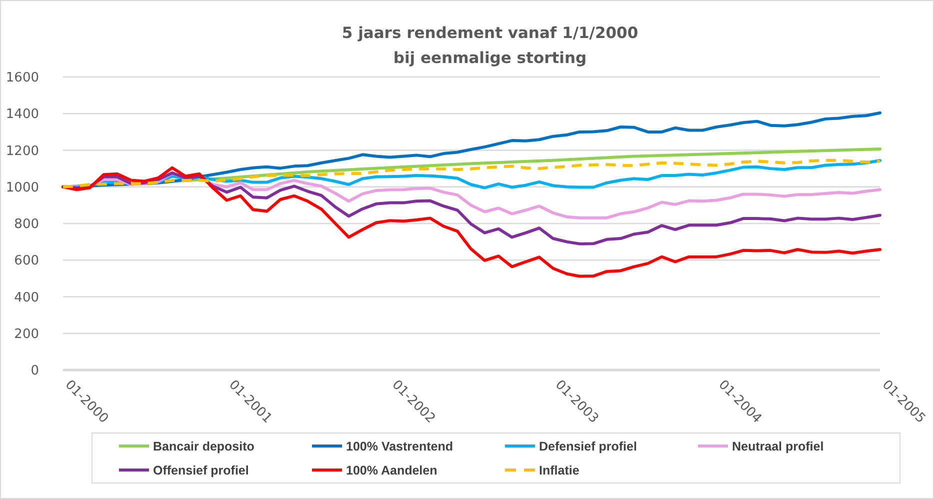 This screenshot has height=499, width=934. What do you see at coordinates (26, 224) in the screenshot?
I see `y-tick-label: 800` at bounding box center [26, 224].